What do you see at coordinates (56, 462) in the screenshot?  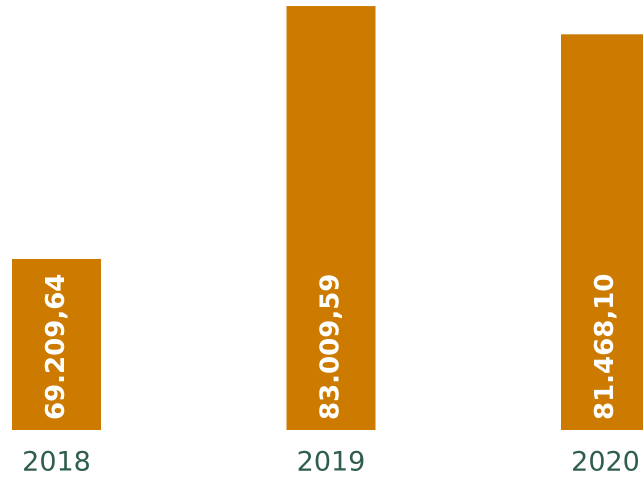 I see `x-tick-label: 2018` at bounding box center [56, 462].